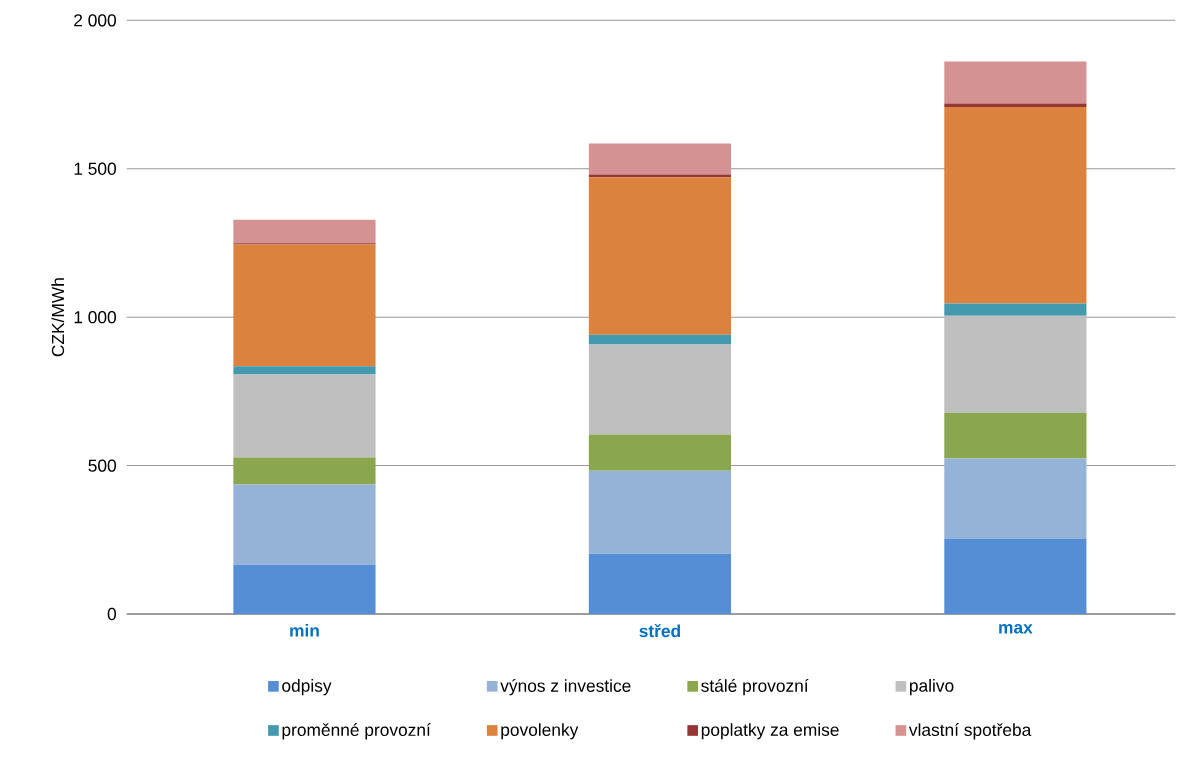 The image size is (1186, 763). Describe the element at coordinates (931, 687) in the screenshot. I see `legend-label: palivo` at that location.